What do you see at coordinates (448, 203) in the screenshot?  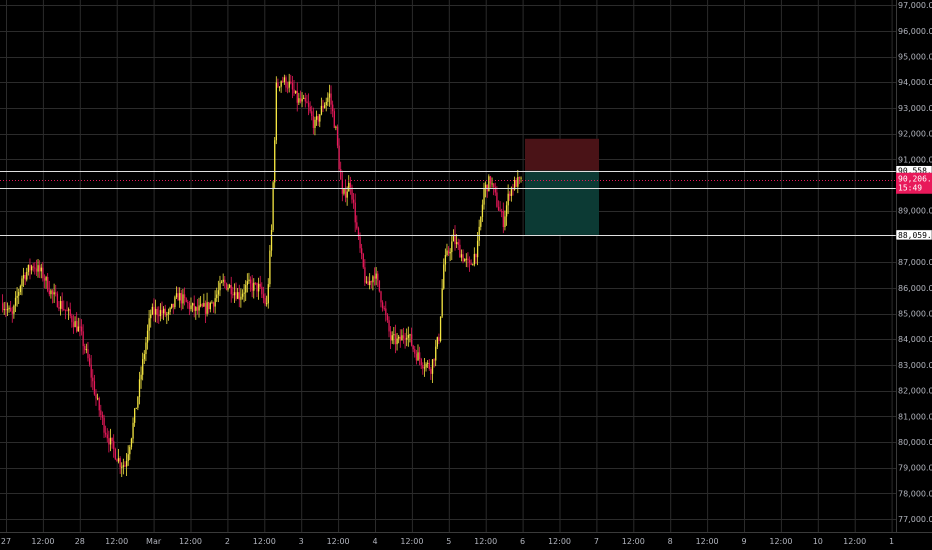 I see `horizontal-lines` at bounding box center [448, 203].